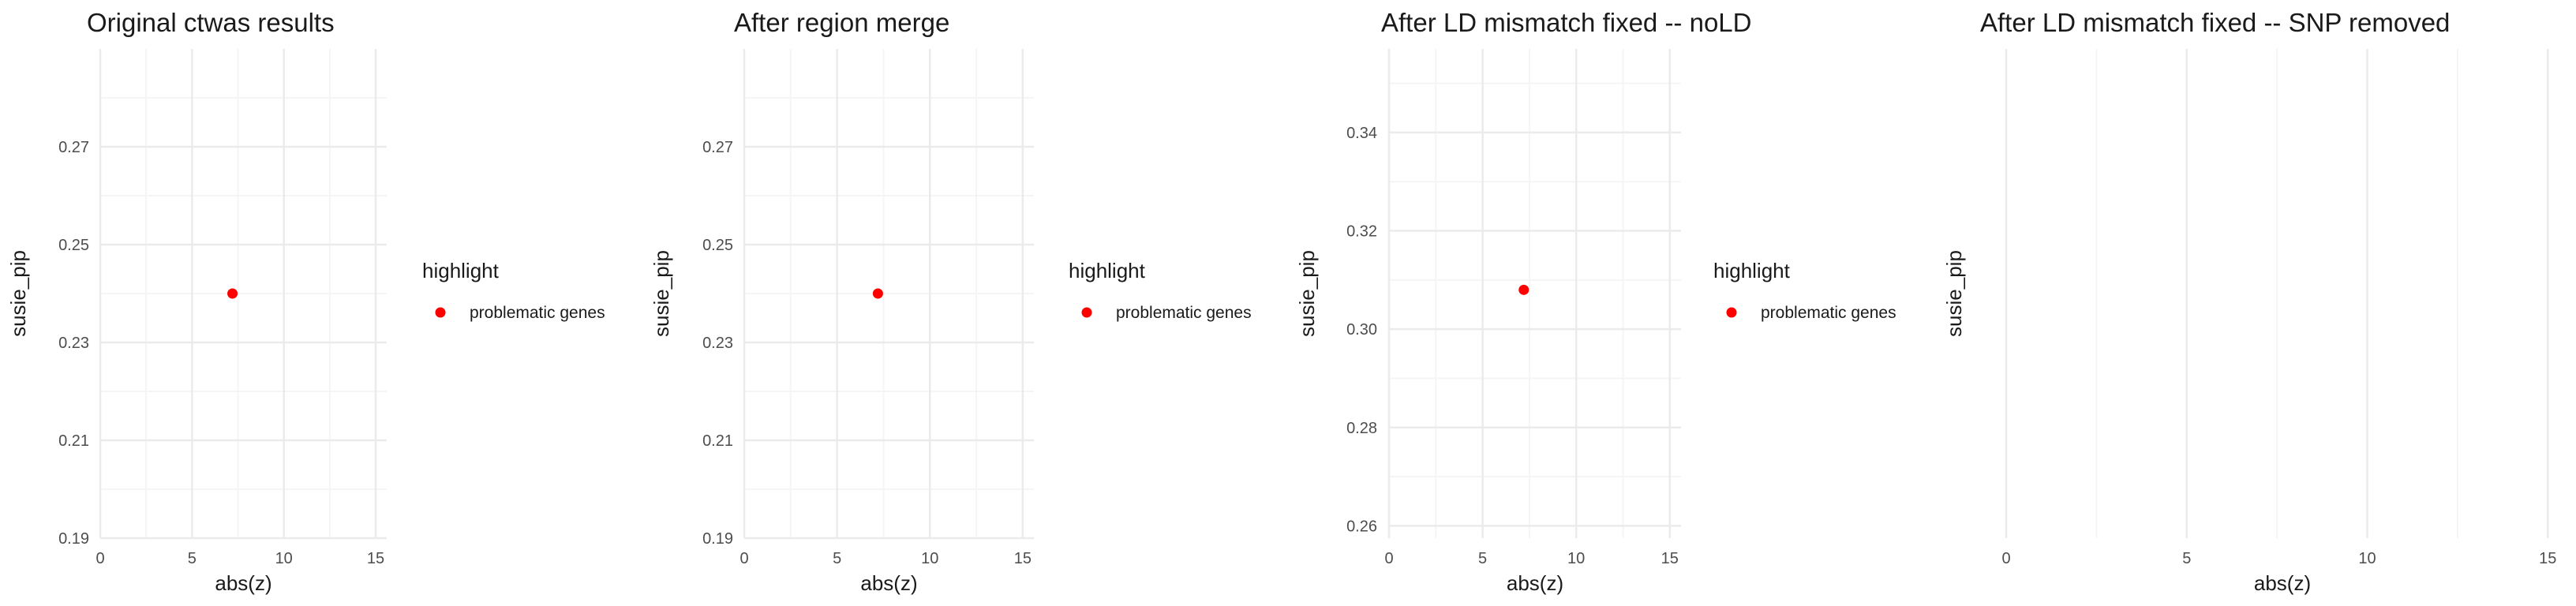 The width and height of the screenshot is (2576, 606). Describe the element at coordinates (1361, 133) in the screenshot. I see `y-tick-label: 0.34` at that location.